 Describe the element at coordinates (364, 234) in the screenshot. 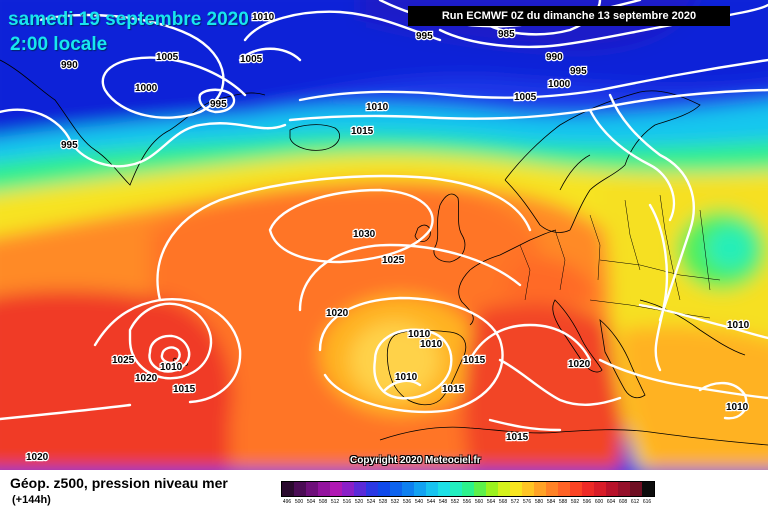

I see `isobar-label: 1030` at that location.